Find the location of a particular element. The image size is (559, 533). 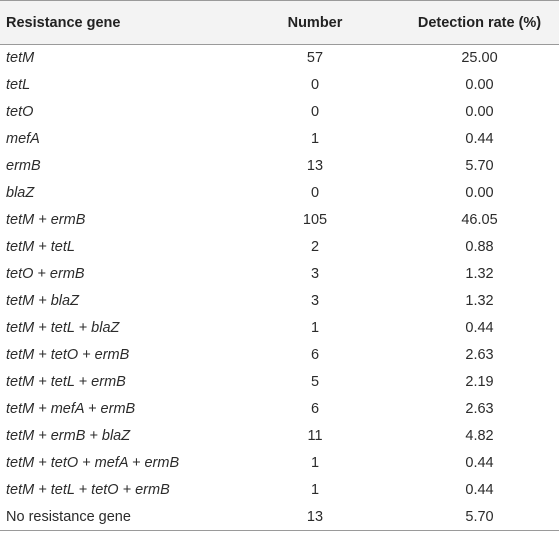

cell-resistance-gene: tetO + ermB is located at coordinates (45, 274).